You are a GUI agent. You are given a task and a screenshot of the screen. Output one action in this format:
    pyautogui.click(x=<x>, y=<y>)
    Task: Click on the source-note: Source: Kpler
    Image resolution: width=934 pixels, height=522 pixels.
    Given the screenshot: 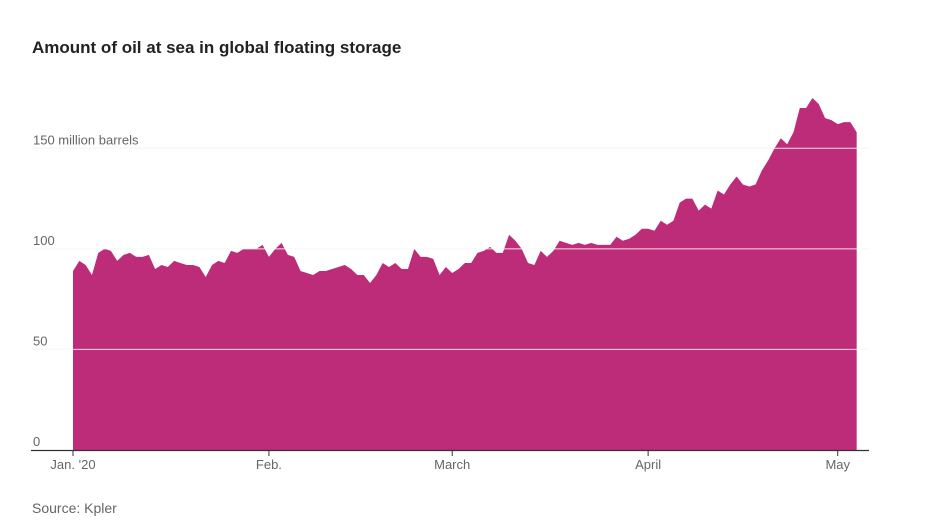 What is the action you would take?
    pyautogui.click(x=74, y=508)
    